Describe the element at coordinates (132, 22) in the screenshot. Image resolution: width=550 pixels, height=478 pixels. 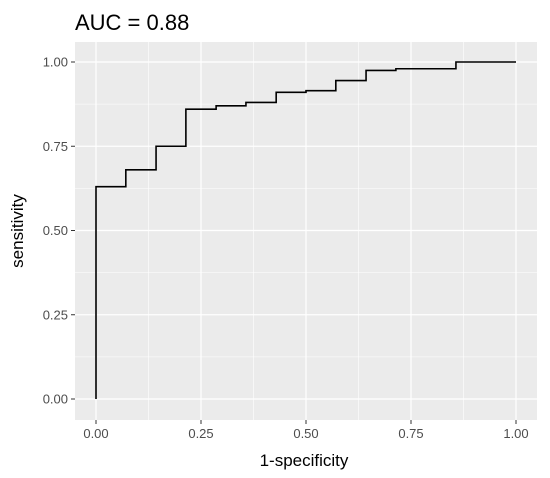
I see `chart-title: AUC = 0.88` at that location.